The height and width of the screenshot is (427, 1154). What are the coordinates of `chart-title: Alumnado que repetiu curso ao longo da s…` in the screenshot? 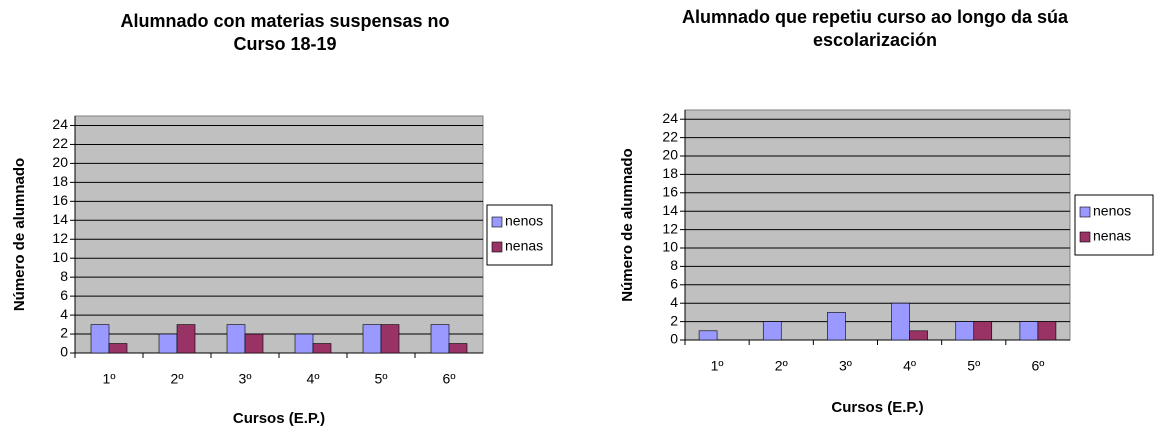 It's located at (875, 28).